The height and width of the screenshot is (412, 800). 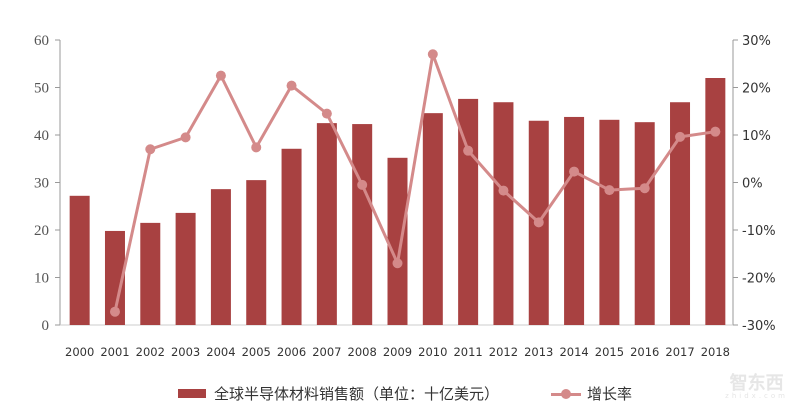 I want to click on growth-point-2004, so click(x=220, y=75).